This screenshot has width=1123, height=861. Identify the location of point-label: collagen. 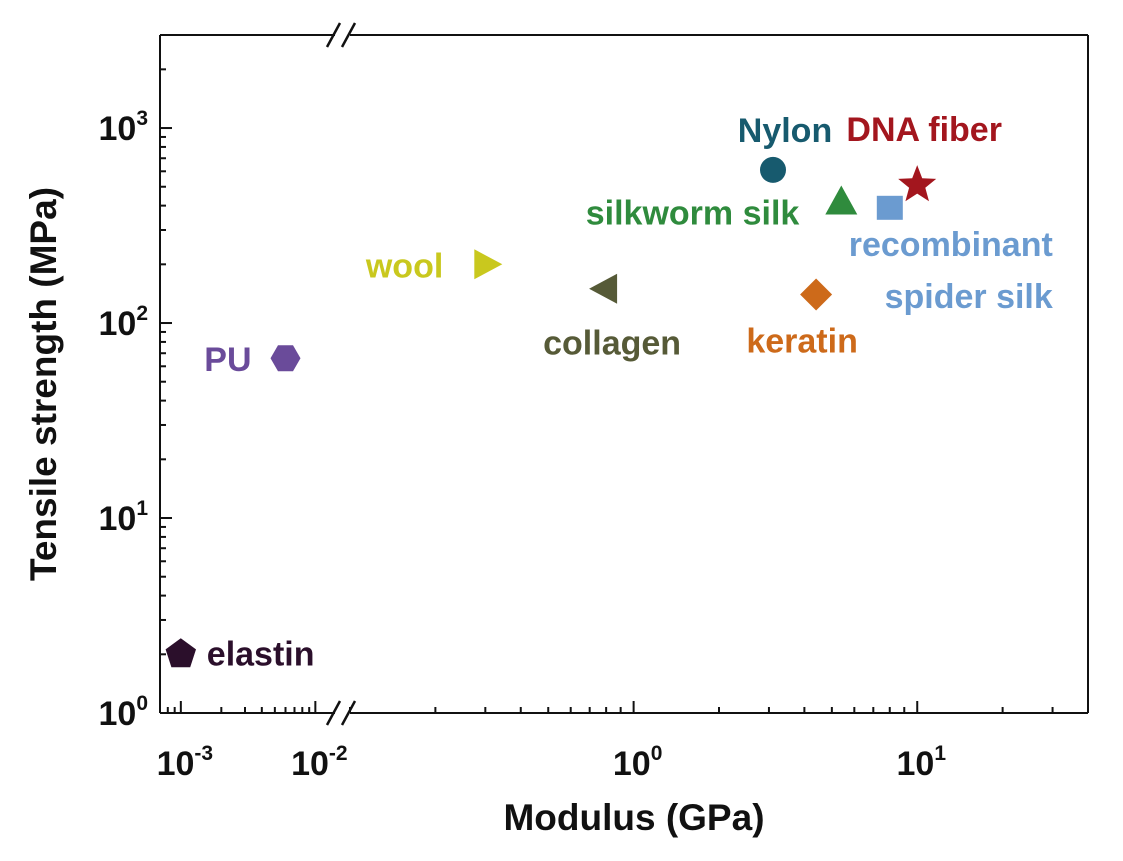
(612, 344).